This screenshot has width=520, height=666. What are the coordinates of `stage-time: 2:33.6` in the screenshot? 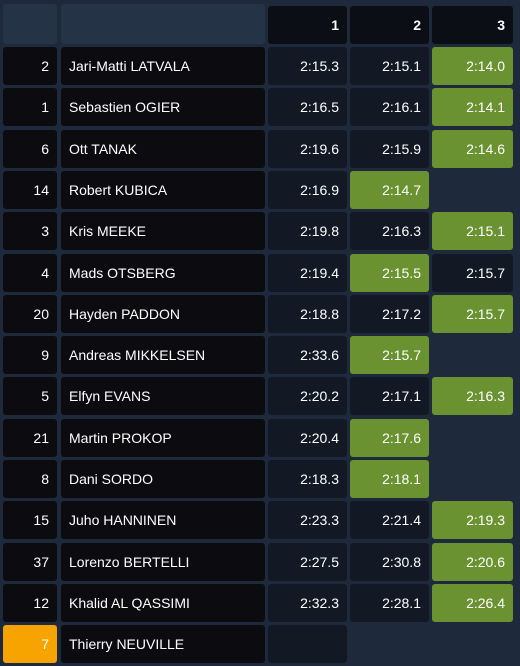 It's located at (307, 355).